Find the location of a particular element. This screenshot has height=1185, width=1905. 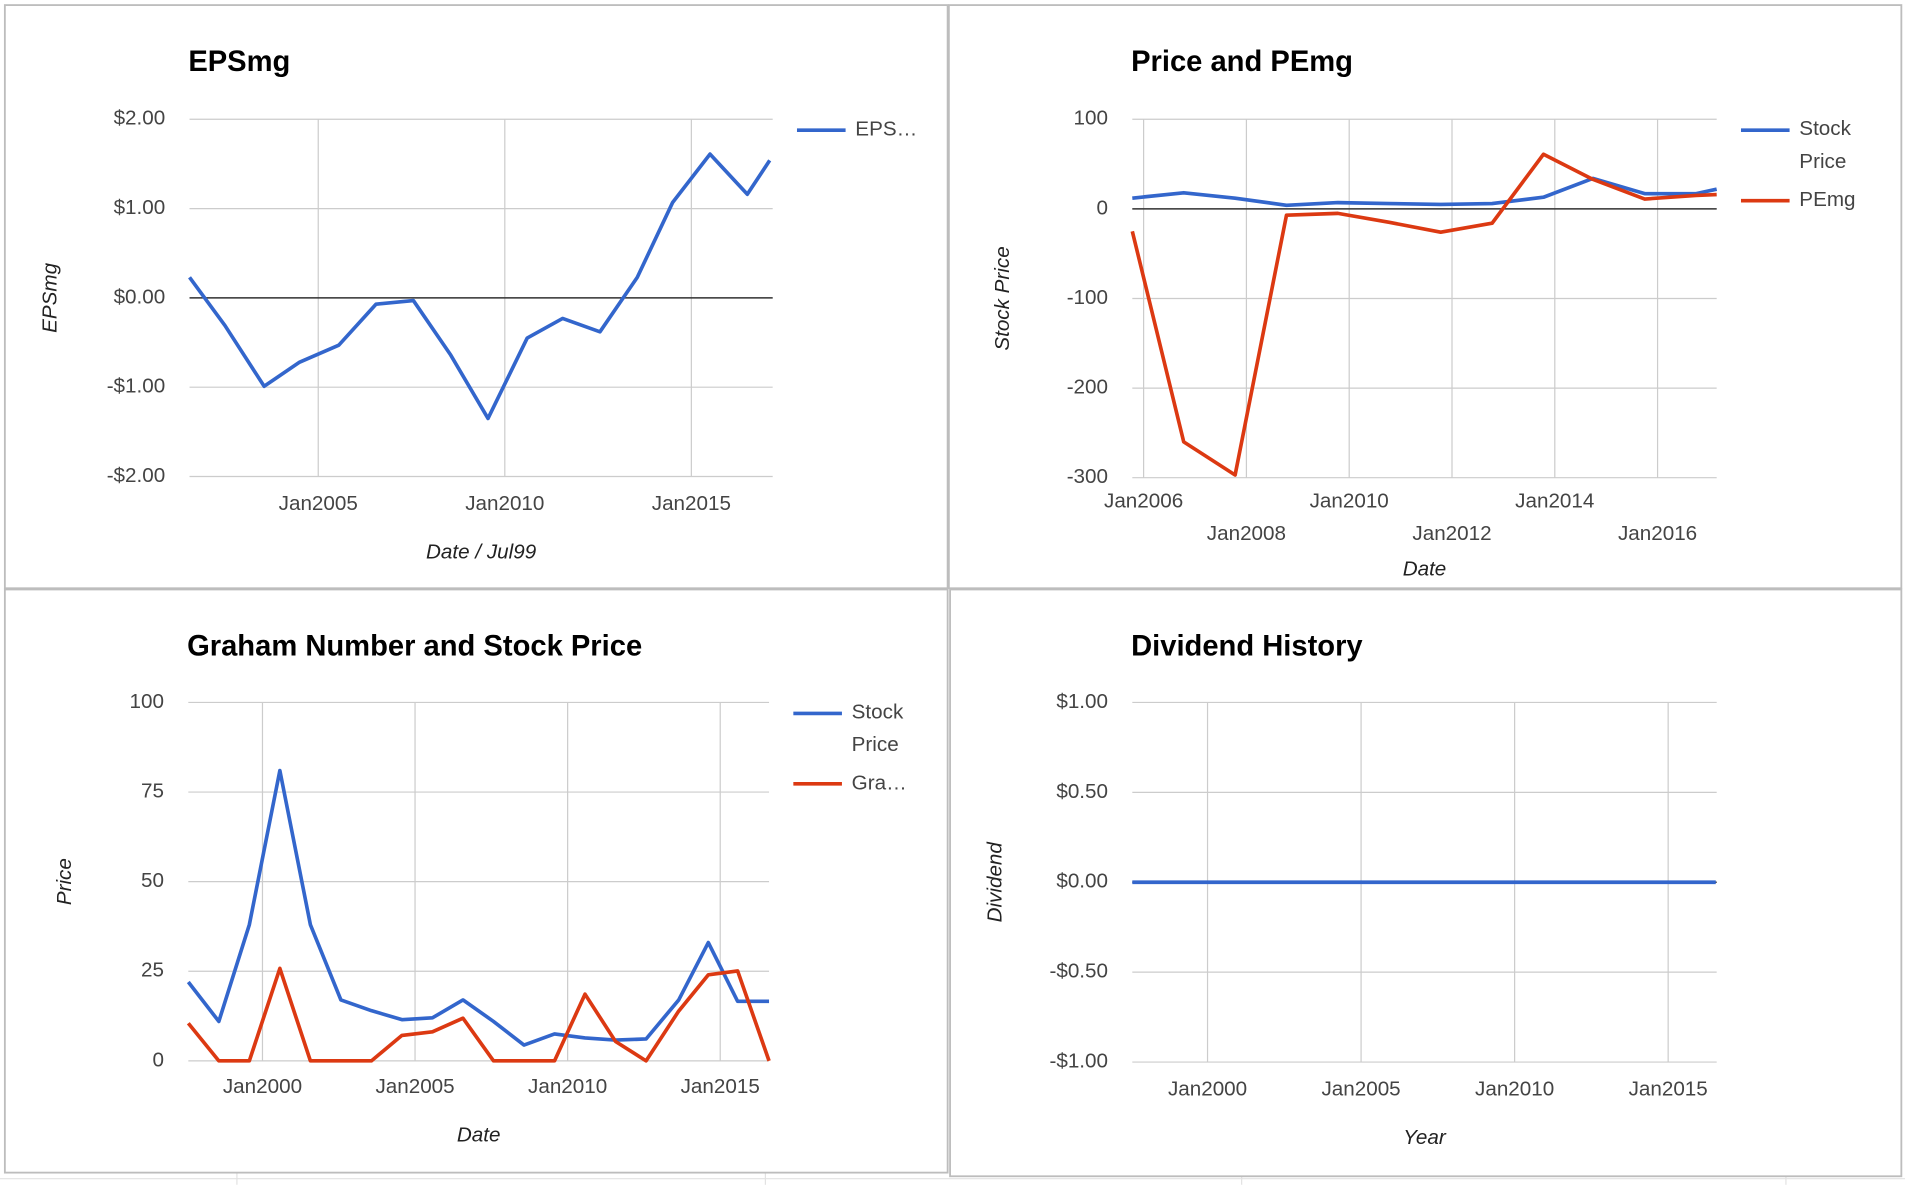

y-tick-label: 50 is located at coordinates (152, 880).